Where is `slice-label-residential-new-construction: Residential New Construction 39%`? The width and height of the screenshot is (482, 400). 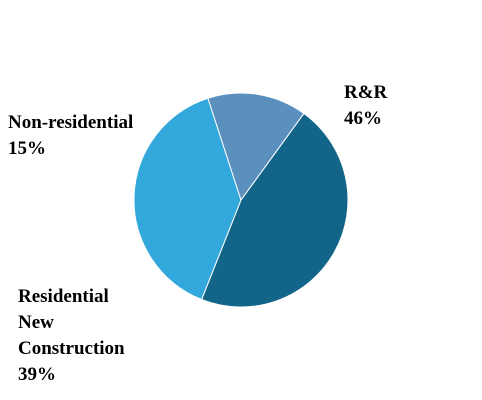
slice-label-residential-new-construction: Residential New Construction 39% is located at coordinates (73, 335).